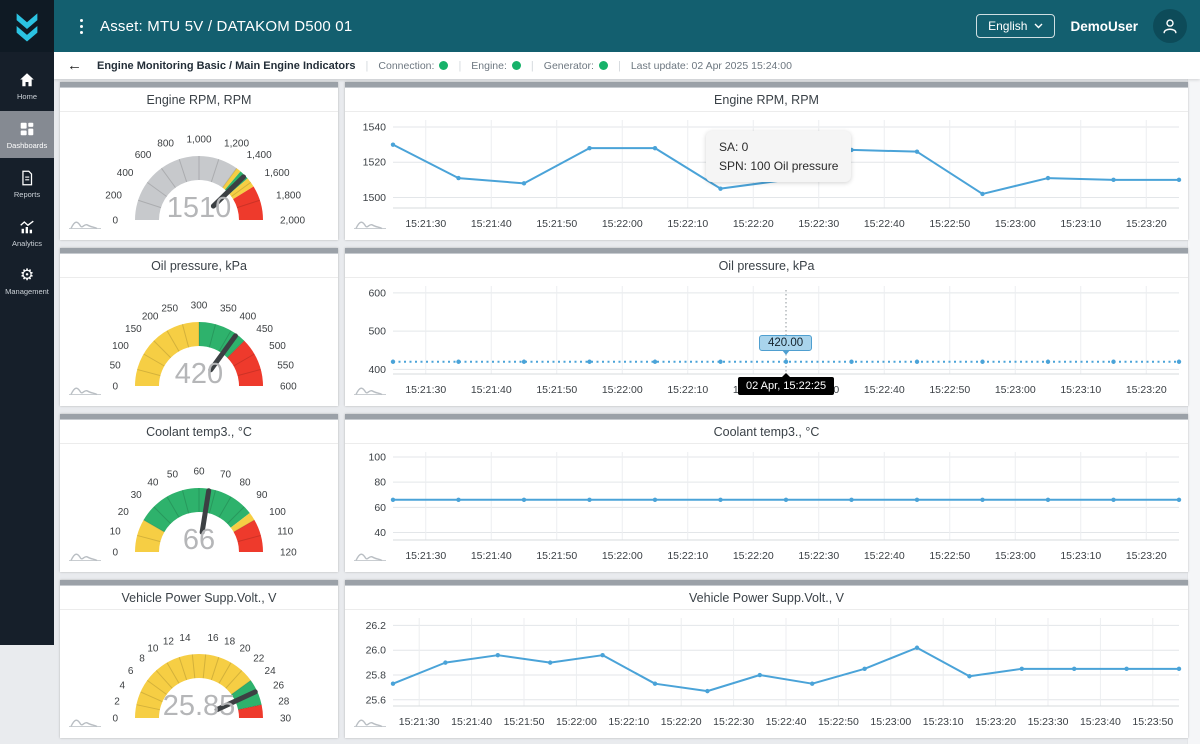 This screenshot has width=1200, height=744. What do you see at coordinates (27, 232) in the screenshot?
I see `sidebar-item-analytics: Analytics` at bounding box center [27, 232].